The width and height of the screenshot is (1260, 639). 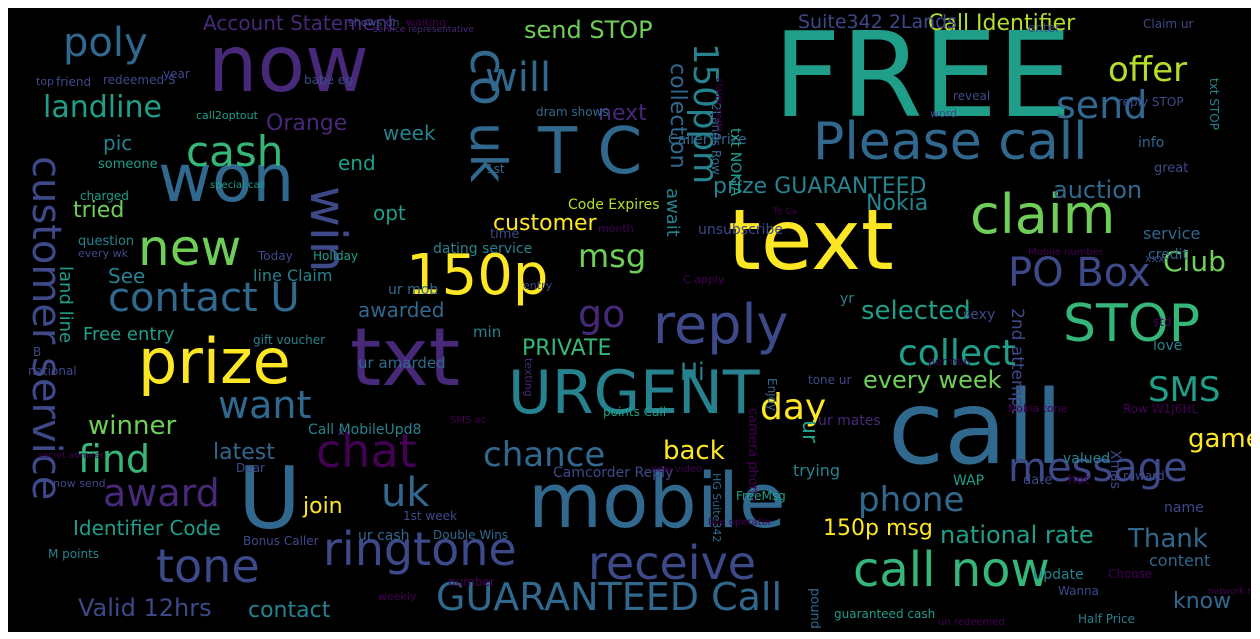 I want to click on word-great: great, so click(x=1171, y=168).